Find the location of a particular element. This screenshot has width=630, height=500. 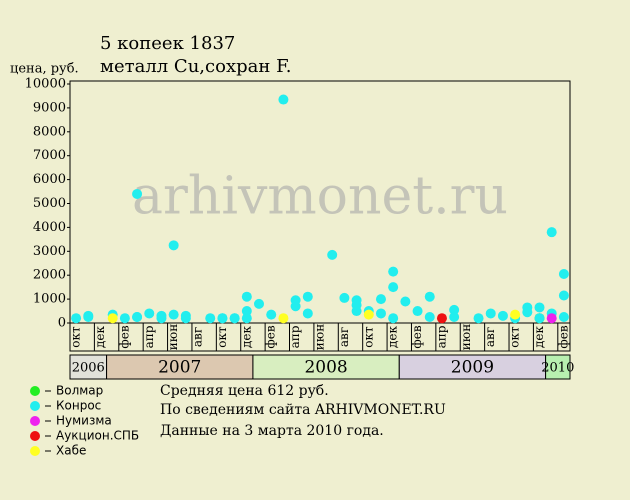

y-tick-label: 2000 is located at coordinates (49, 275).